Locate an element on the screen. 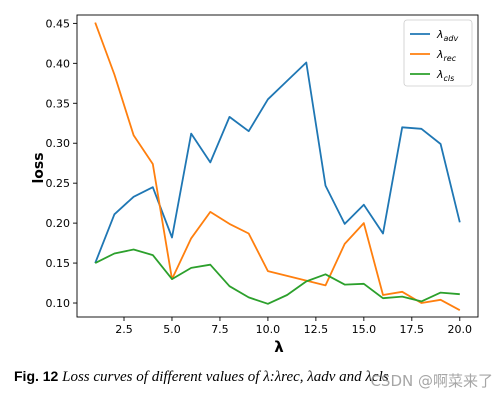  x-tick-label: 10.0 is located at coordinates (268, 329).